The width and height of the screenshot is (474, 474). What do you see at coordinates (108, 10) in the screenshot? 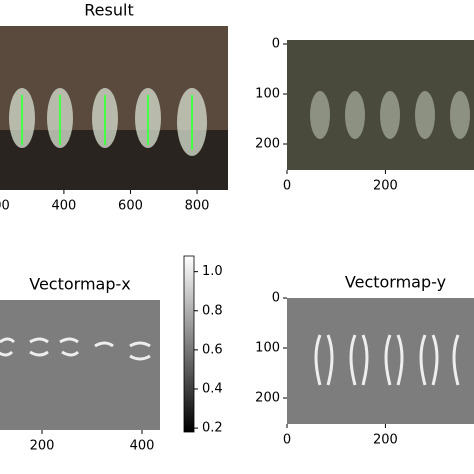
I see `panel-title: Result` at bounding box center [108, 10].